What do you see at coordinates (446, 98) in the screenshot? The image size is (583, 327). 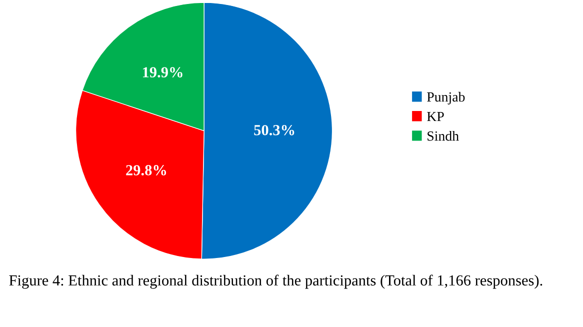 I see `legend-label: Punjab` at bounding box center [446, 98].